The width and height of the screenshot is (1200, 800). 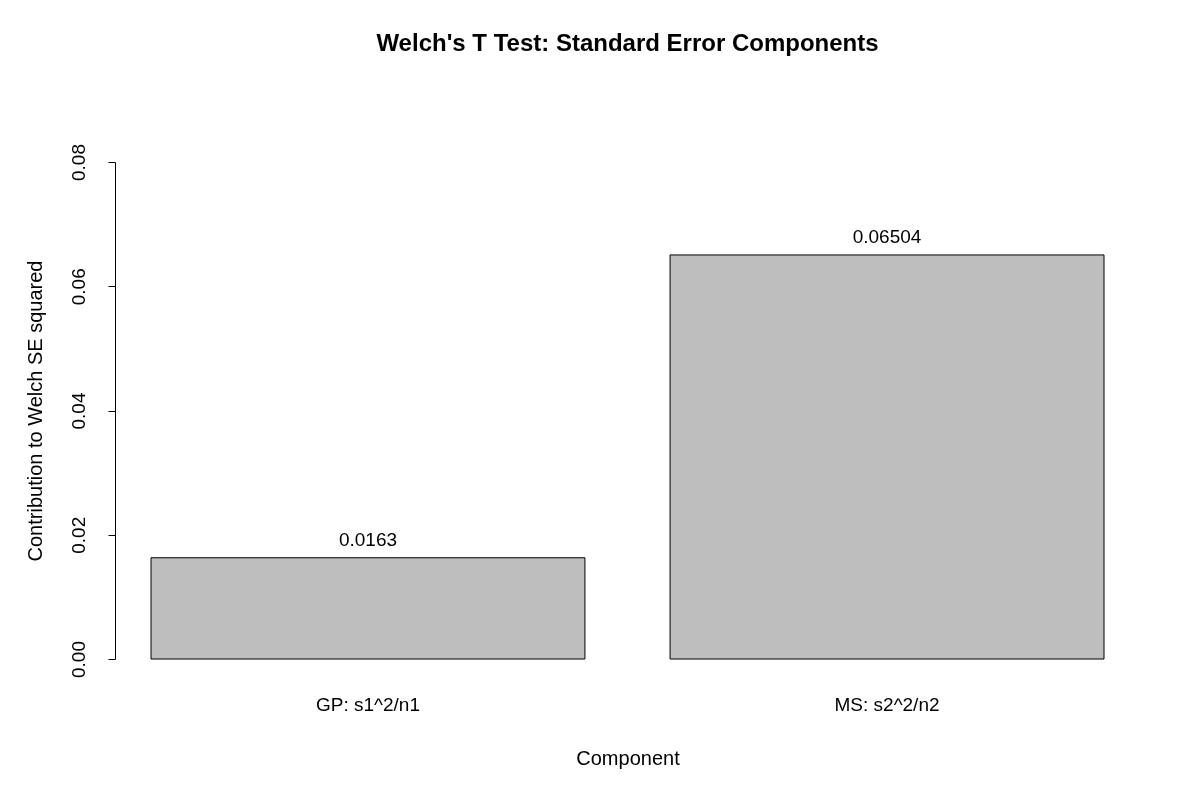 What do you see at coordinates (368, 539) in the screenshot?
I see `data-label: 0.0163` at bounding box center [368, 539].